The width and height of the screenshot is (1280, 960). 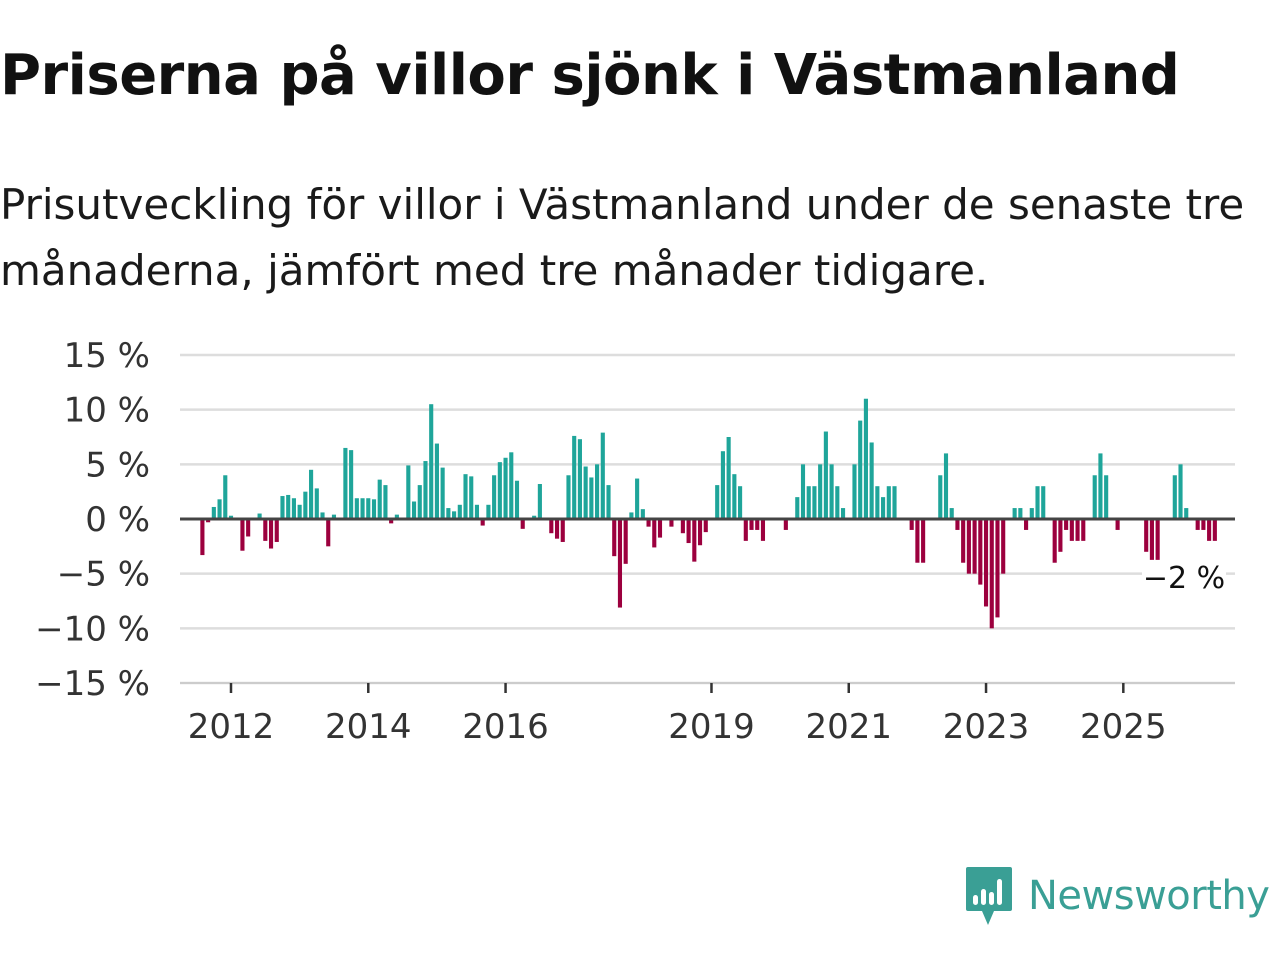 I want to click on last-value-label: −2 %, so click(x=1184, y=578).